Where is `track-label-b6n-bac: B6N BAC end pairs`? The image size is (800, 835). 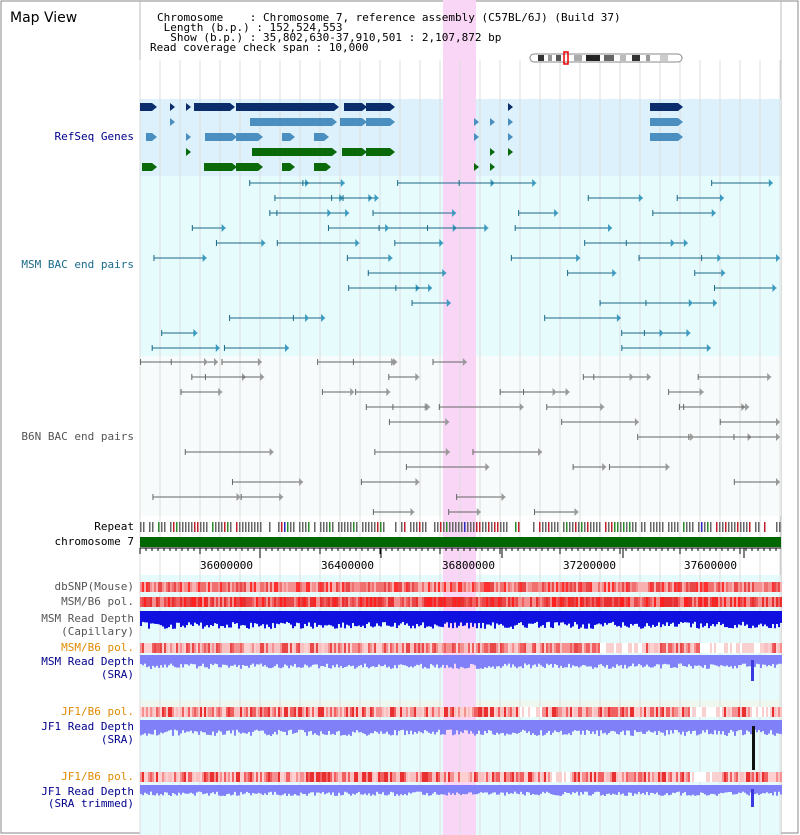
track-label-b6n-bac: B6N BAC end pairs is located at coordinates (77, 436).